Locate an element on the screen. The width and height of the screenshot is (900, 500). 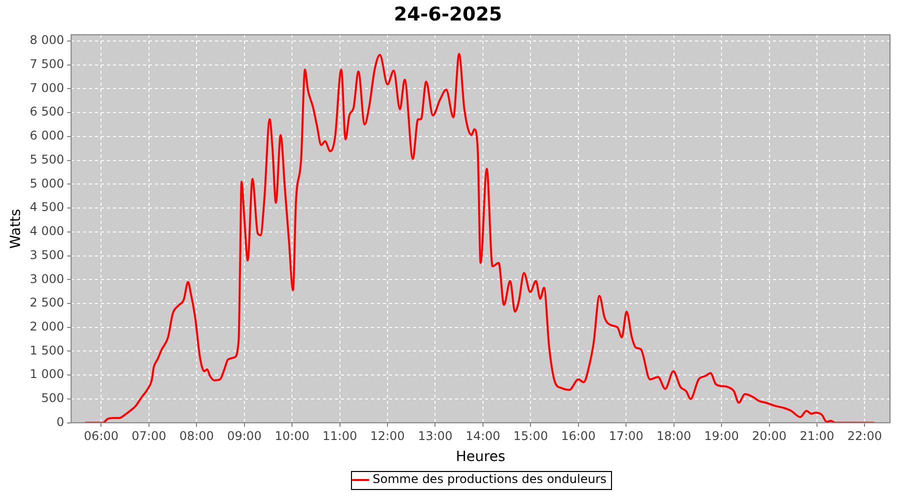
y-tick-label: 7 500 is located at coordinates (47, 63).